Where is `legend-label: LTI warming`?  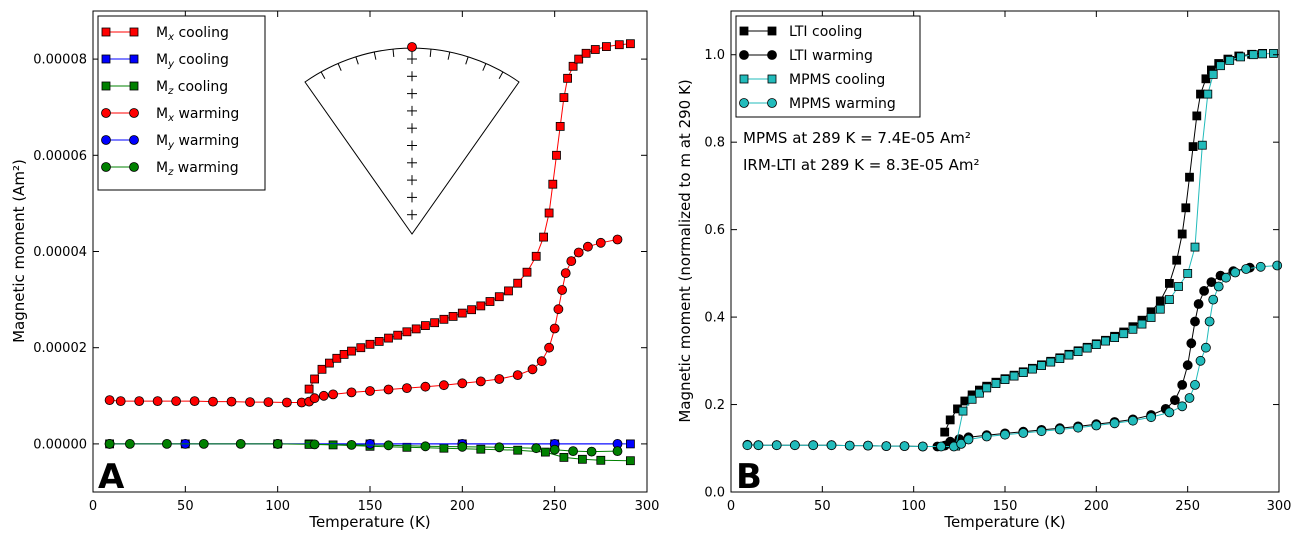
legend-label: LTI warming is located at coordinates (831, 56).